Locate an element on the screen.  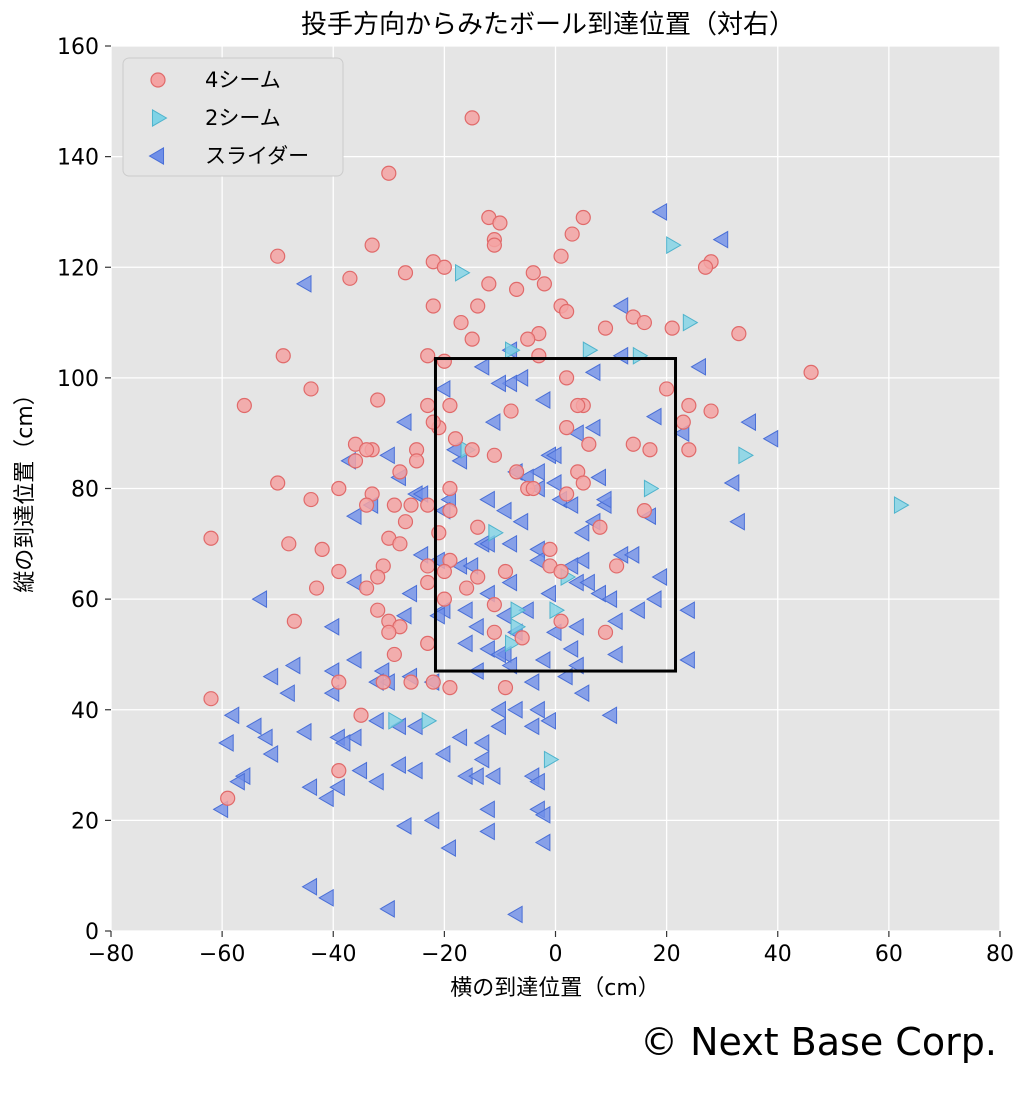
x-tick-label: 60 is located at coordinates (889, 954).